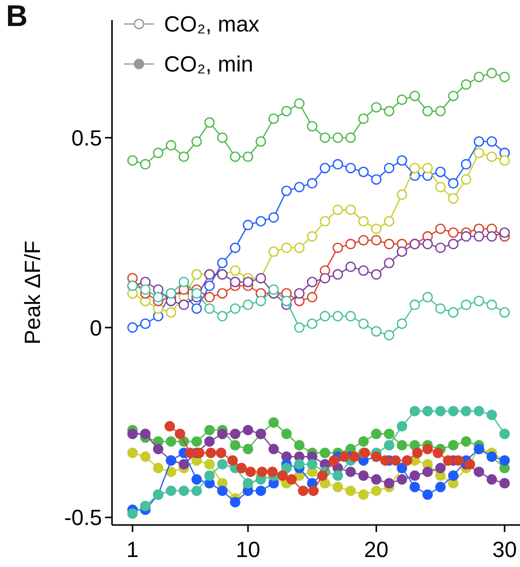 The image size is (520, 567). I want to click on x-tick-label: 1, so click(132, 549).